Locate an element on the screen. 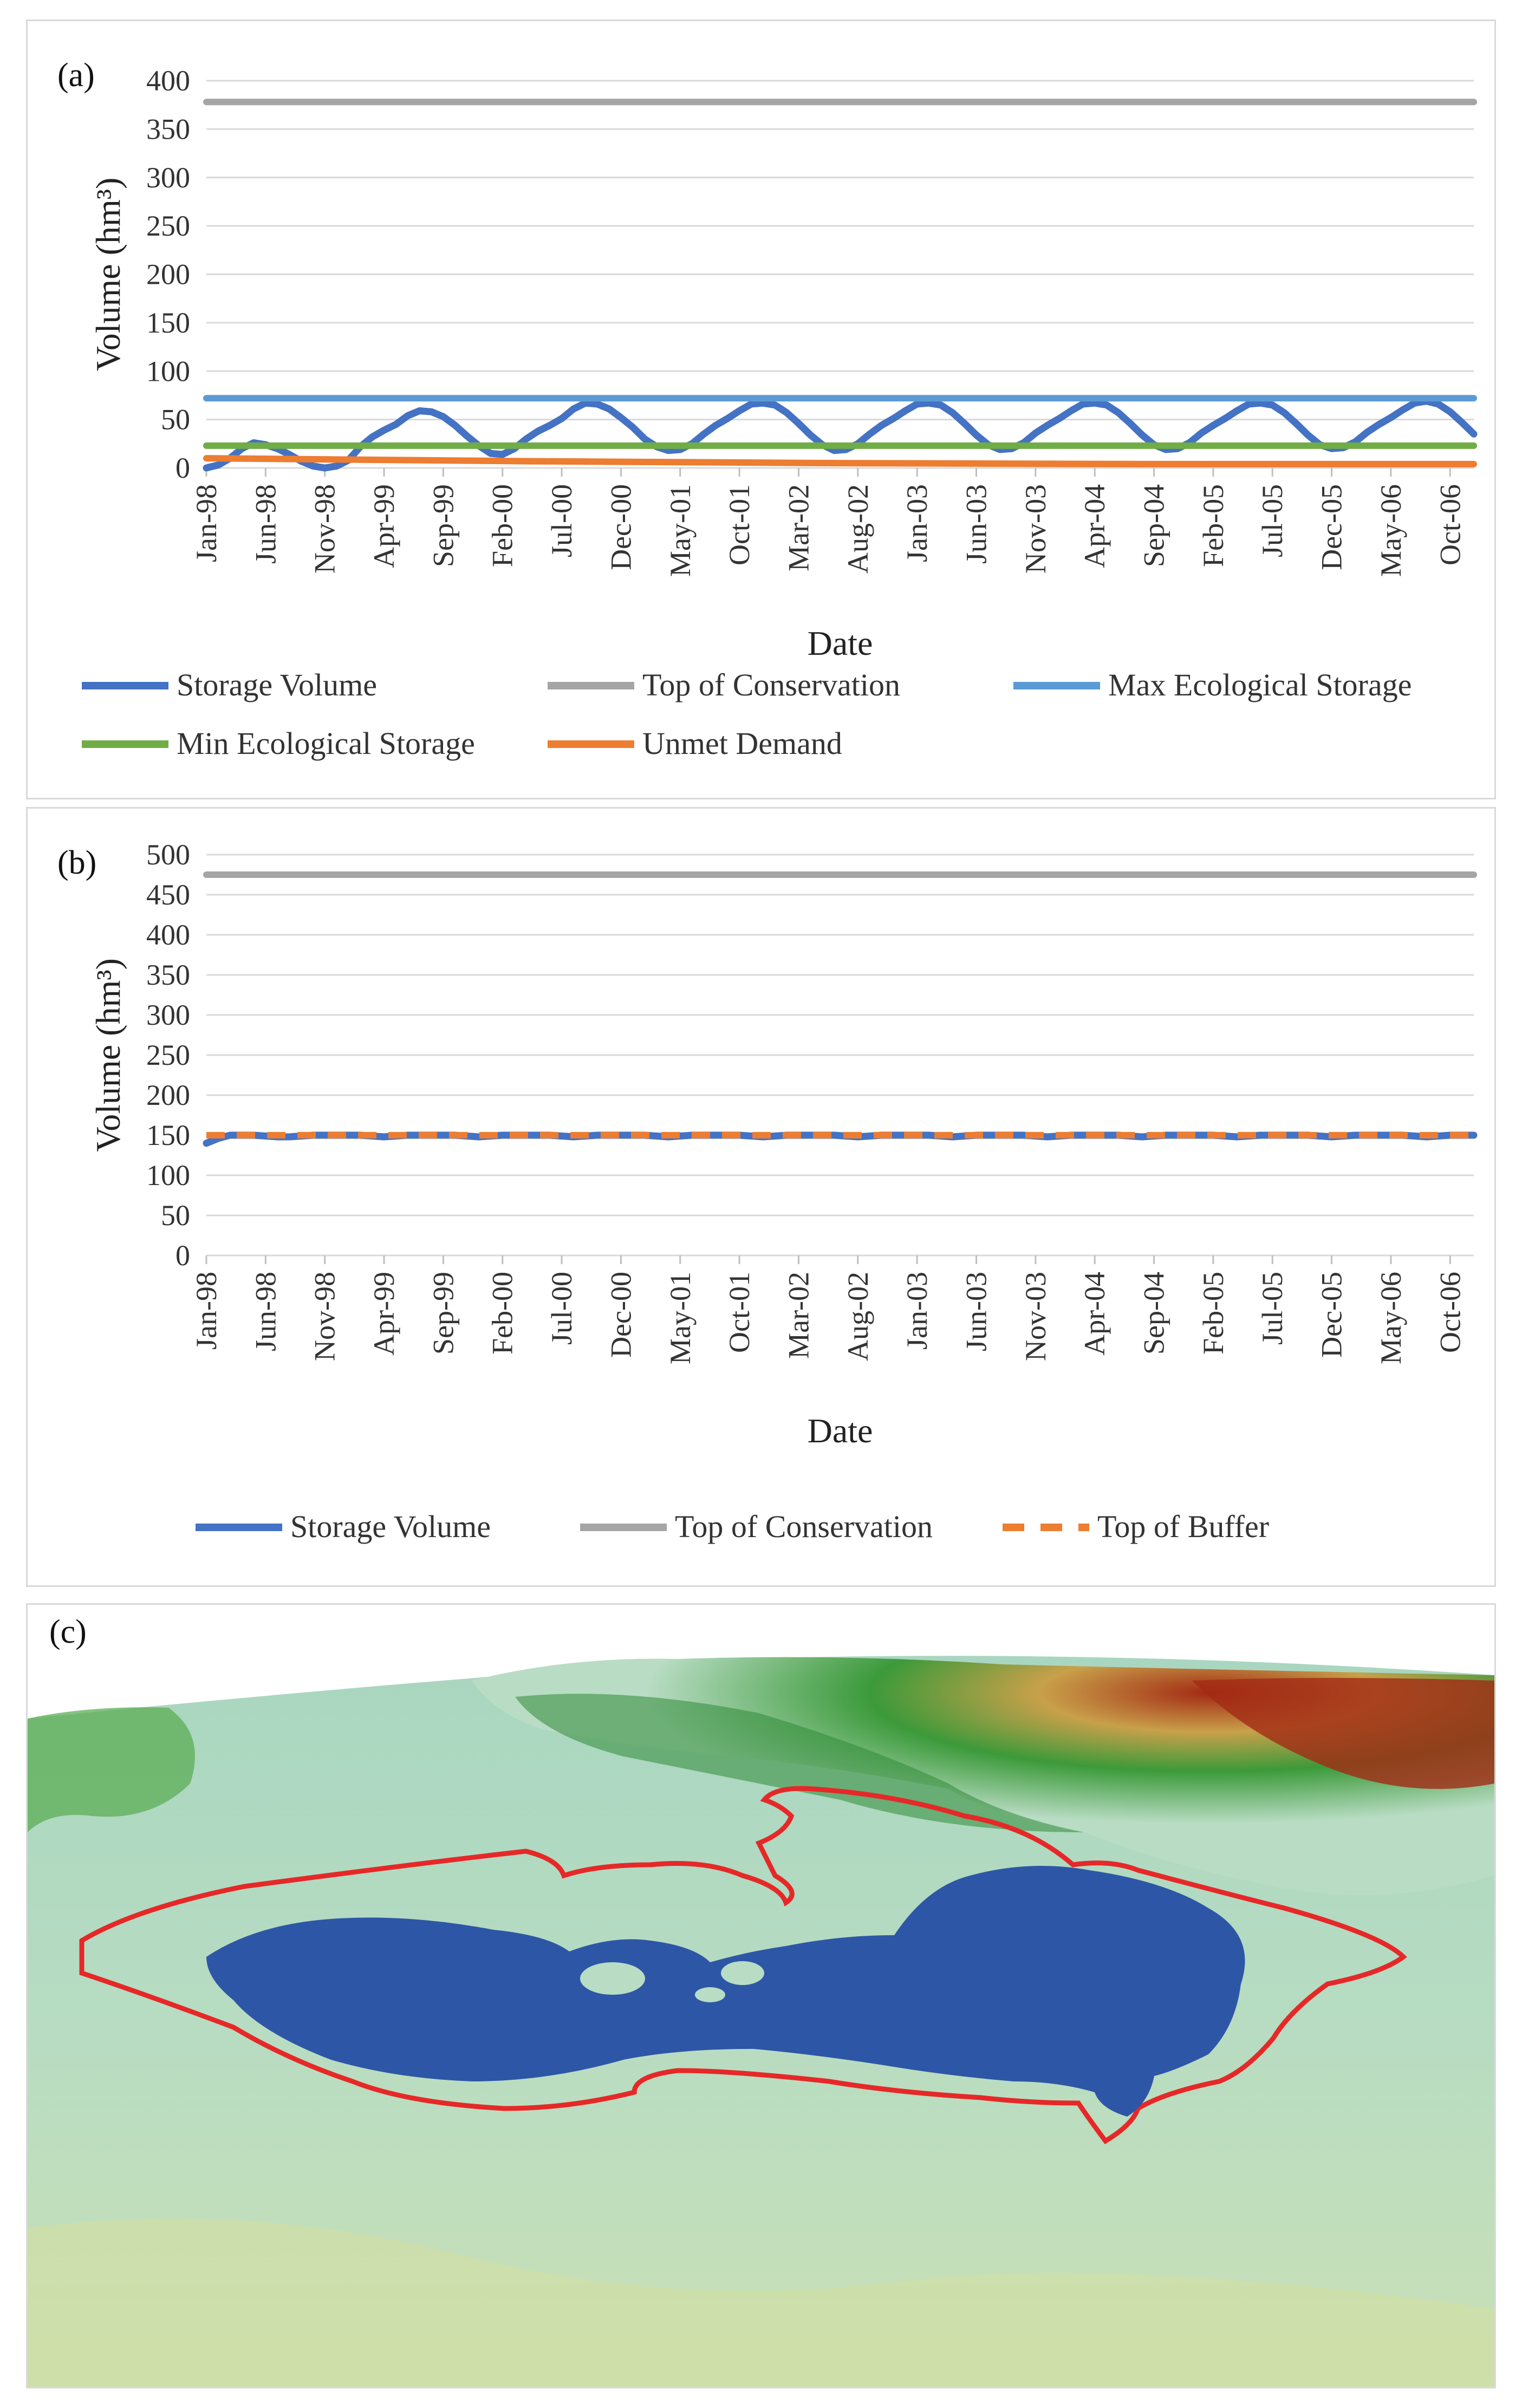 This screenshot has height=2408, width=1522. y-tick-label: 450 is located at coordinates (168, 894).